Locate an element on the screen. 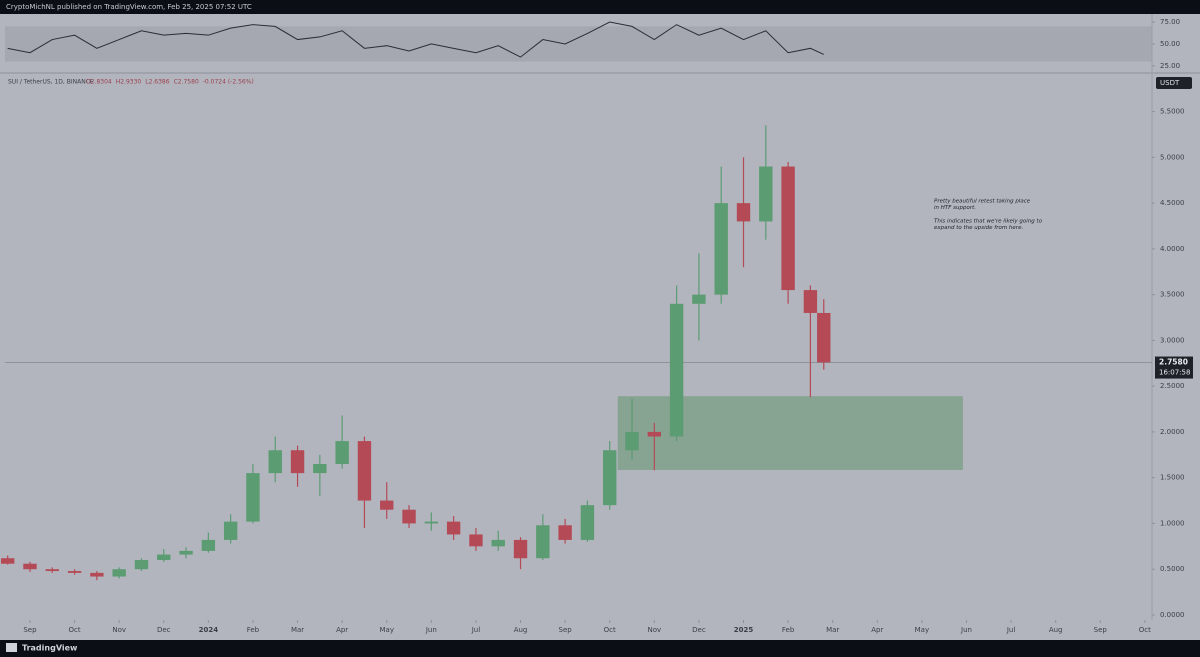  y-tick-label: 3.0000 is located at coordinates (1172, 340).